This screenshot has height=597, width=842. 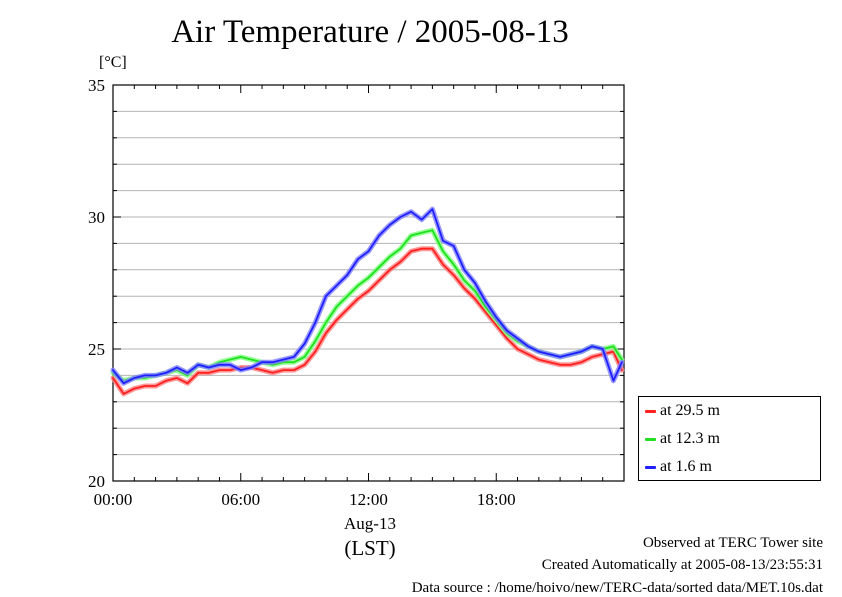 What do you see at coordinates (650, 467) in the screenshot?
I see `legend-swatch-blue` at bounding box center [650, 467].